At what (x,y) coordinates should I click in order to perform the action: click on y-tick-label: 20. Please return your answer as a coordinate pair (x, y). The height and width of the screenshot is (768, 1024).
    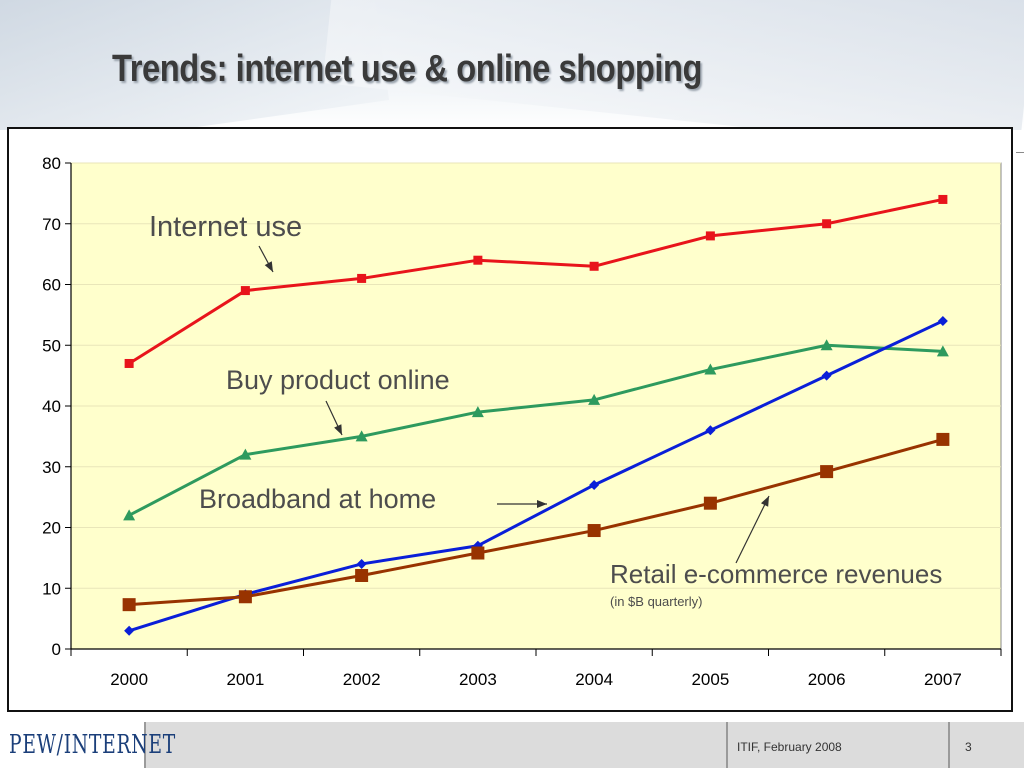
    Looking at the image, I should click on (51, 528).